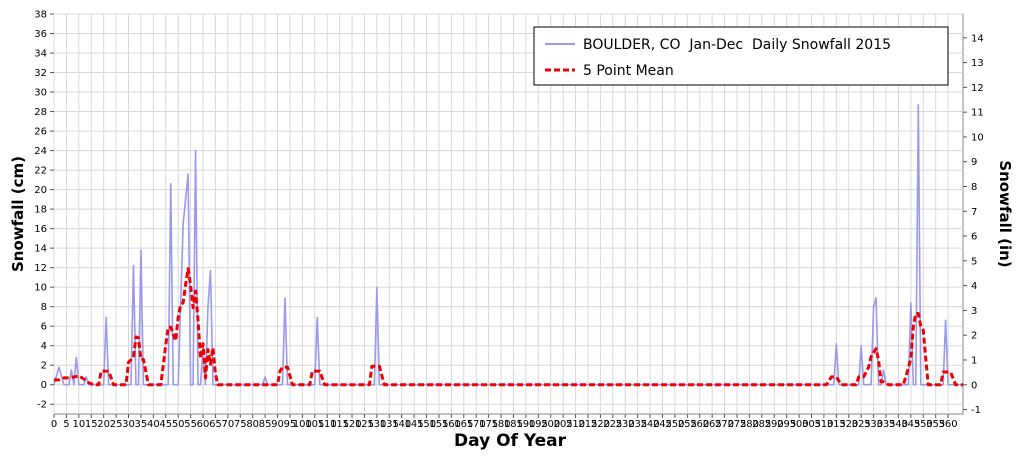  I want to click on x-tick-label: 60, so click(203, 424).